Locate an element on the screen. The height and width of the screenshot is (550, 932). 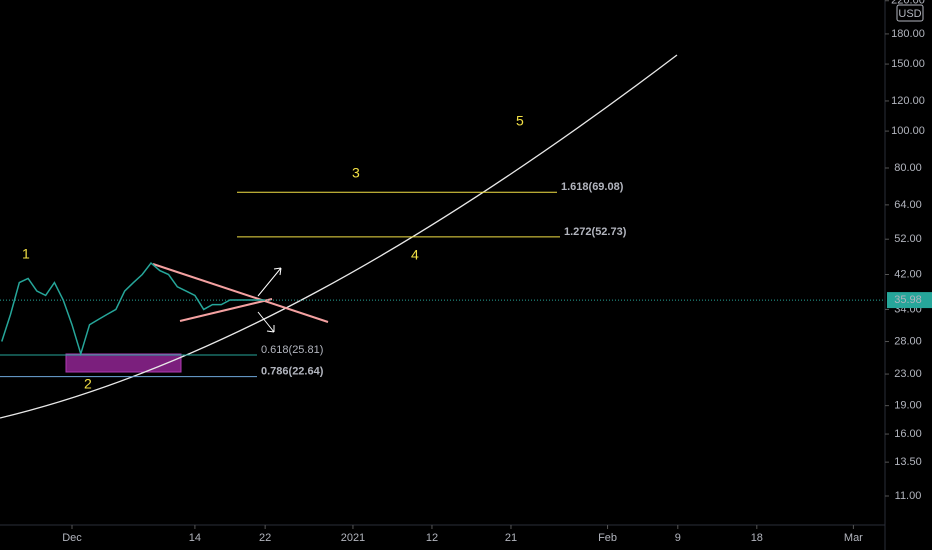
fib-label: 1.618(69.08) is located at coordinates (592, 187).